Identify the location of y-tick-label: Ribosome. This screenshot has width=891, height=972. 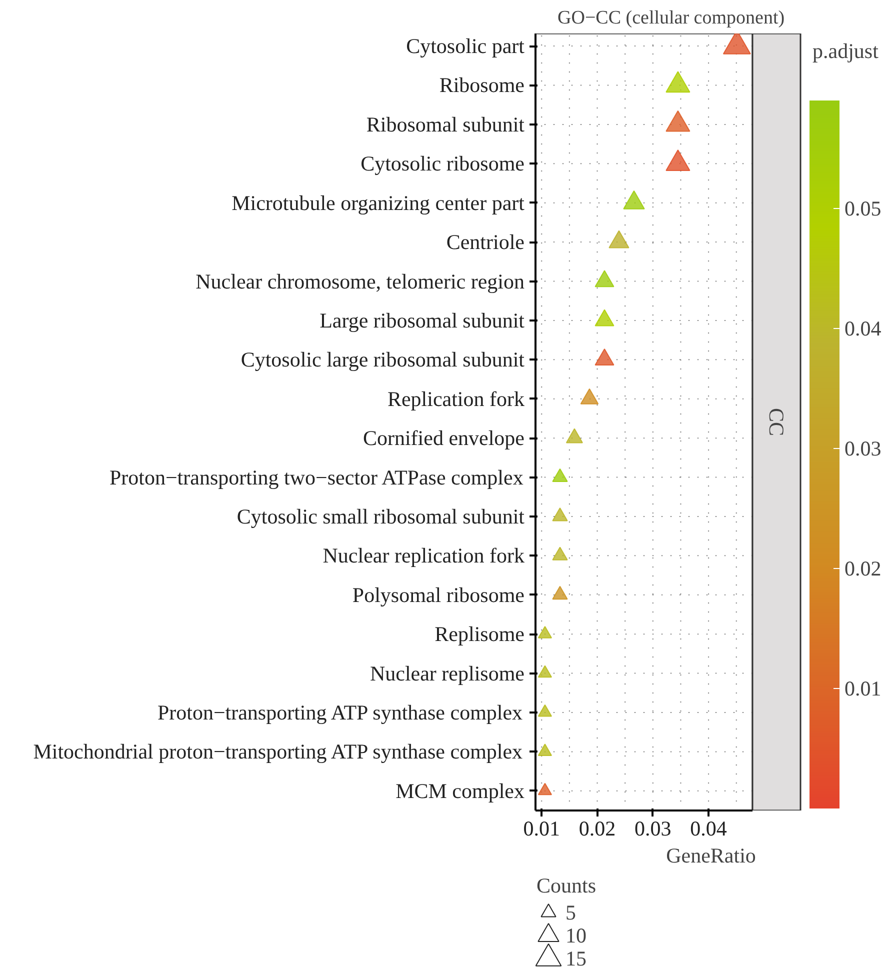
(482, 85).